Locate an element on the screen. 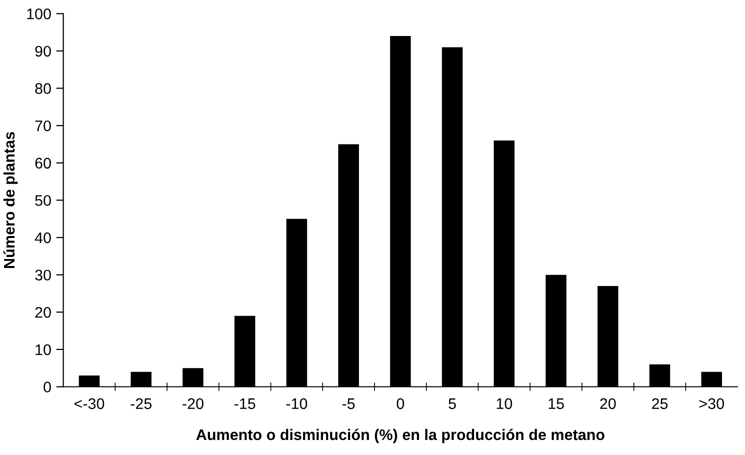 This screenshot has width=745, height=455. x-tick-label: 10 is located at coordinates (504, 404).